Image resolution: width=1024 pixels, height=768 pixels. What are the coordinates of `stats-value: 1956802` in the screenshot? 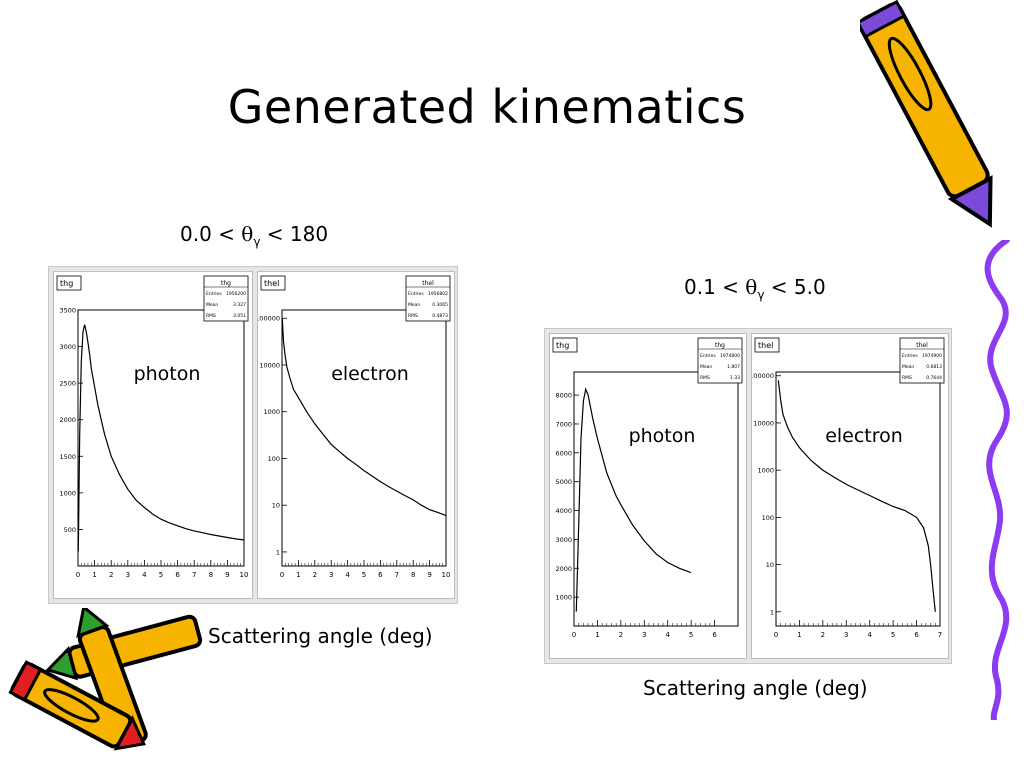 It's located at (438, 294).